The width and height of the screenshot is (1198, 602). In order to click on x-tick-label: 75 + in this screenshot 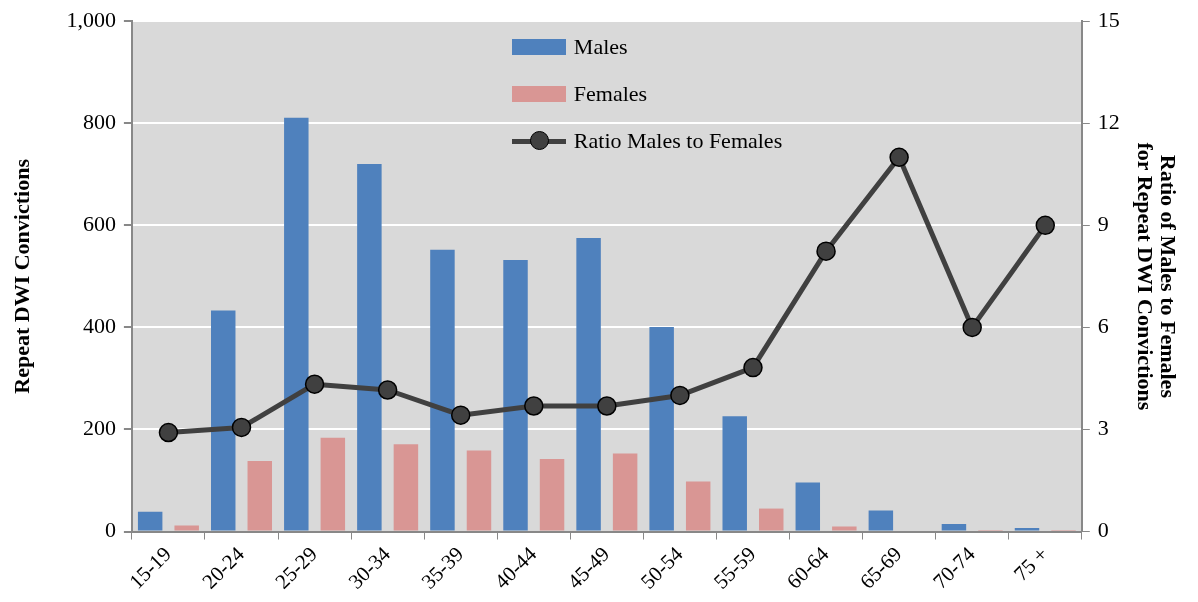, I will do `click(1030, 563)`.